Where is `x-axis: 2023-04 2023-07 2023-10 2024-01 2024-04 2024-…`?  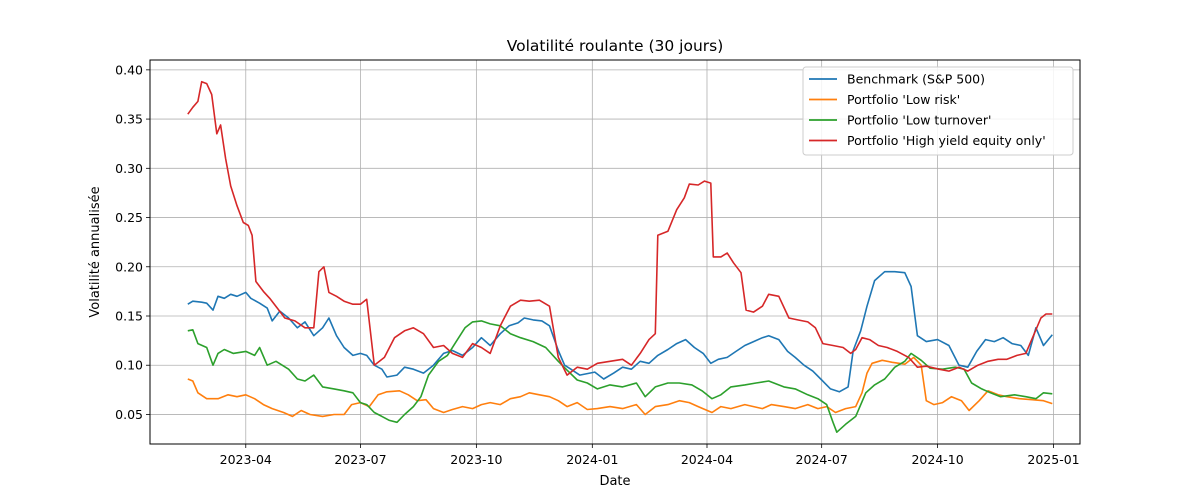
x-axis: 2023-04 2023-07 2023-10 2024-01 2024-04 2024-… is located at coordinates (650, 455).